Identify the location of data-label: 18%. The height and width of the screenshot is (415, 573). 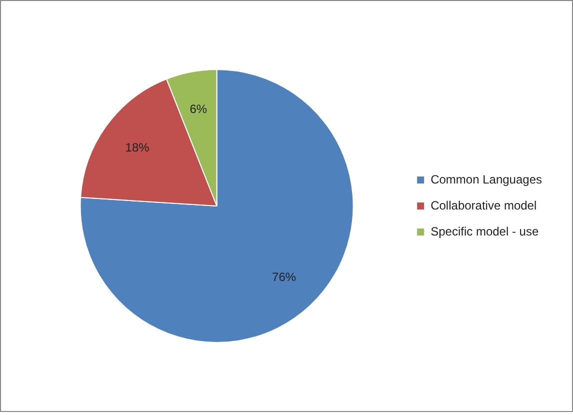
(137, 147).